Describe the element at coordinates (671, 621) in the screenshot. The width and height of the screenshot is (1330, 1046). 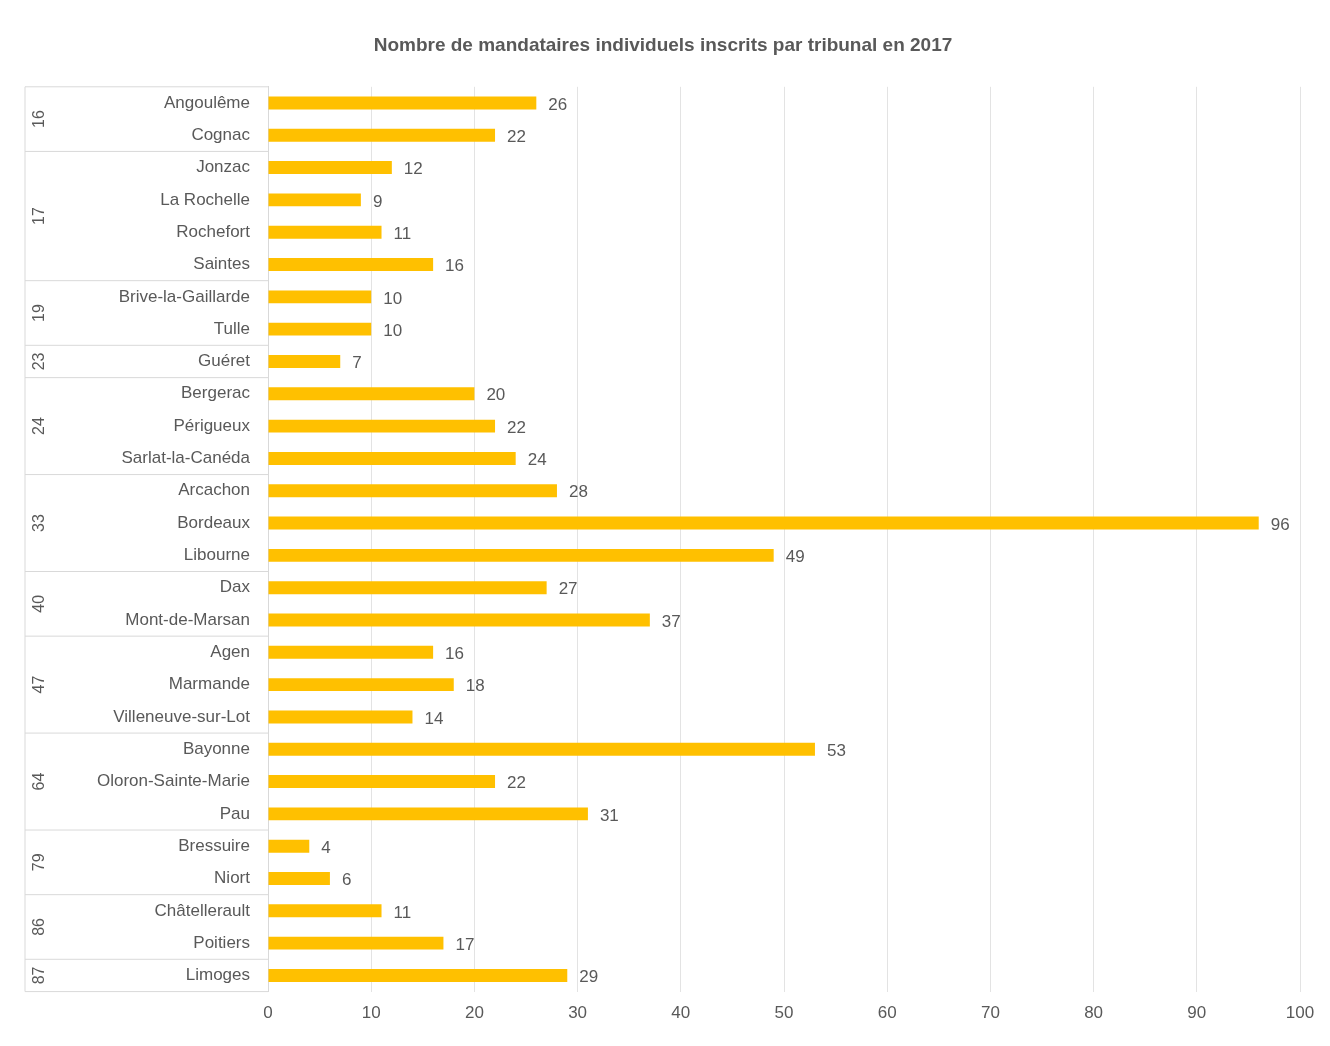
I see `data-label: 37` at that location.